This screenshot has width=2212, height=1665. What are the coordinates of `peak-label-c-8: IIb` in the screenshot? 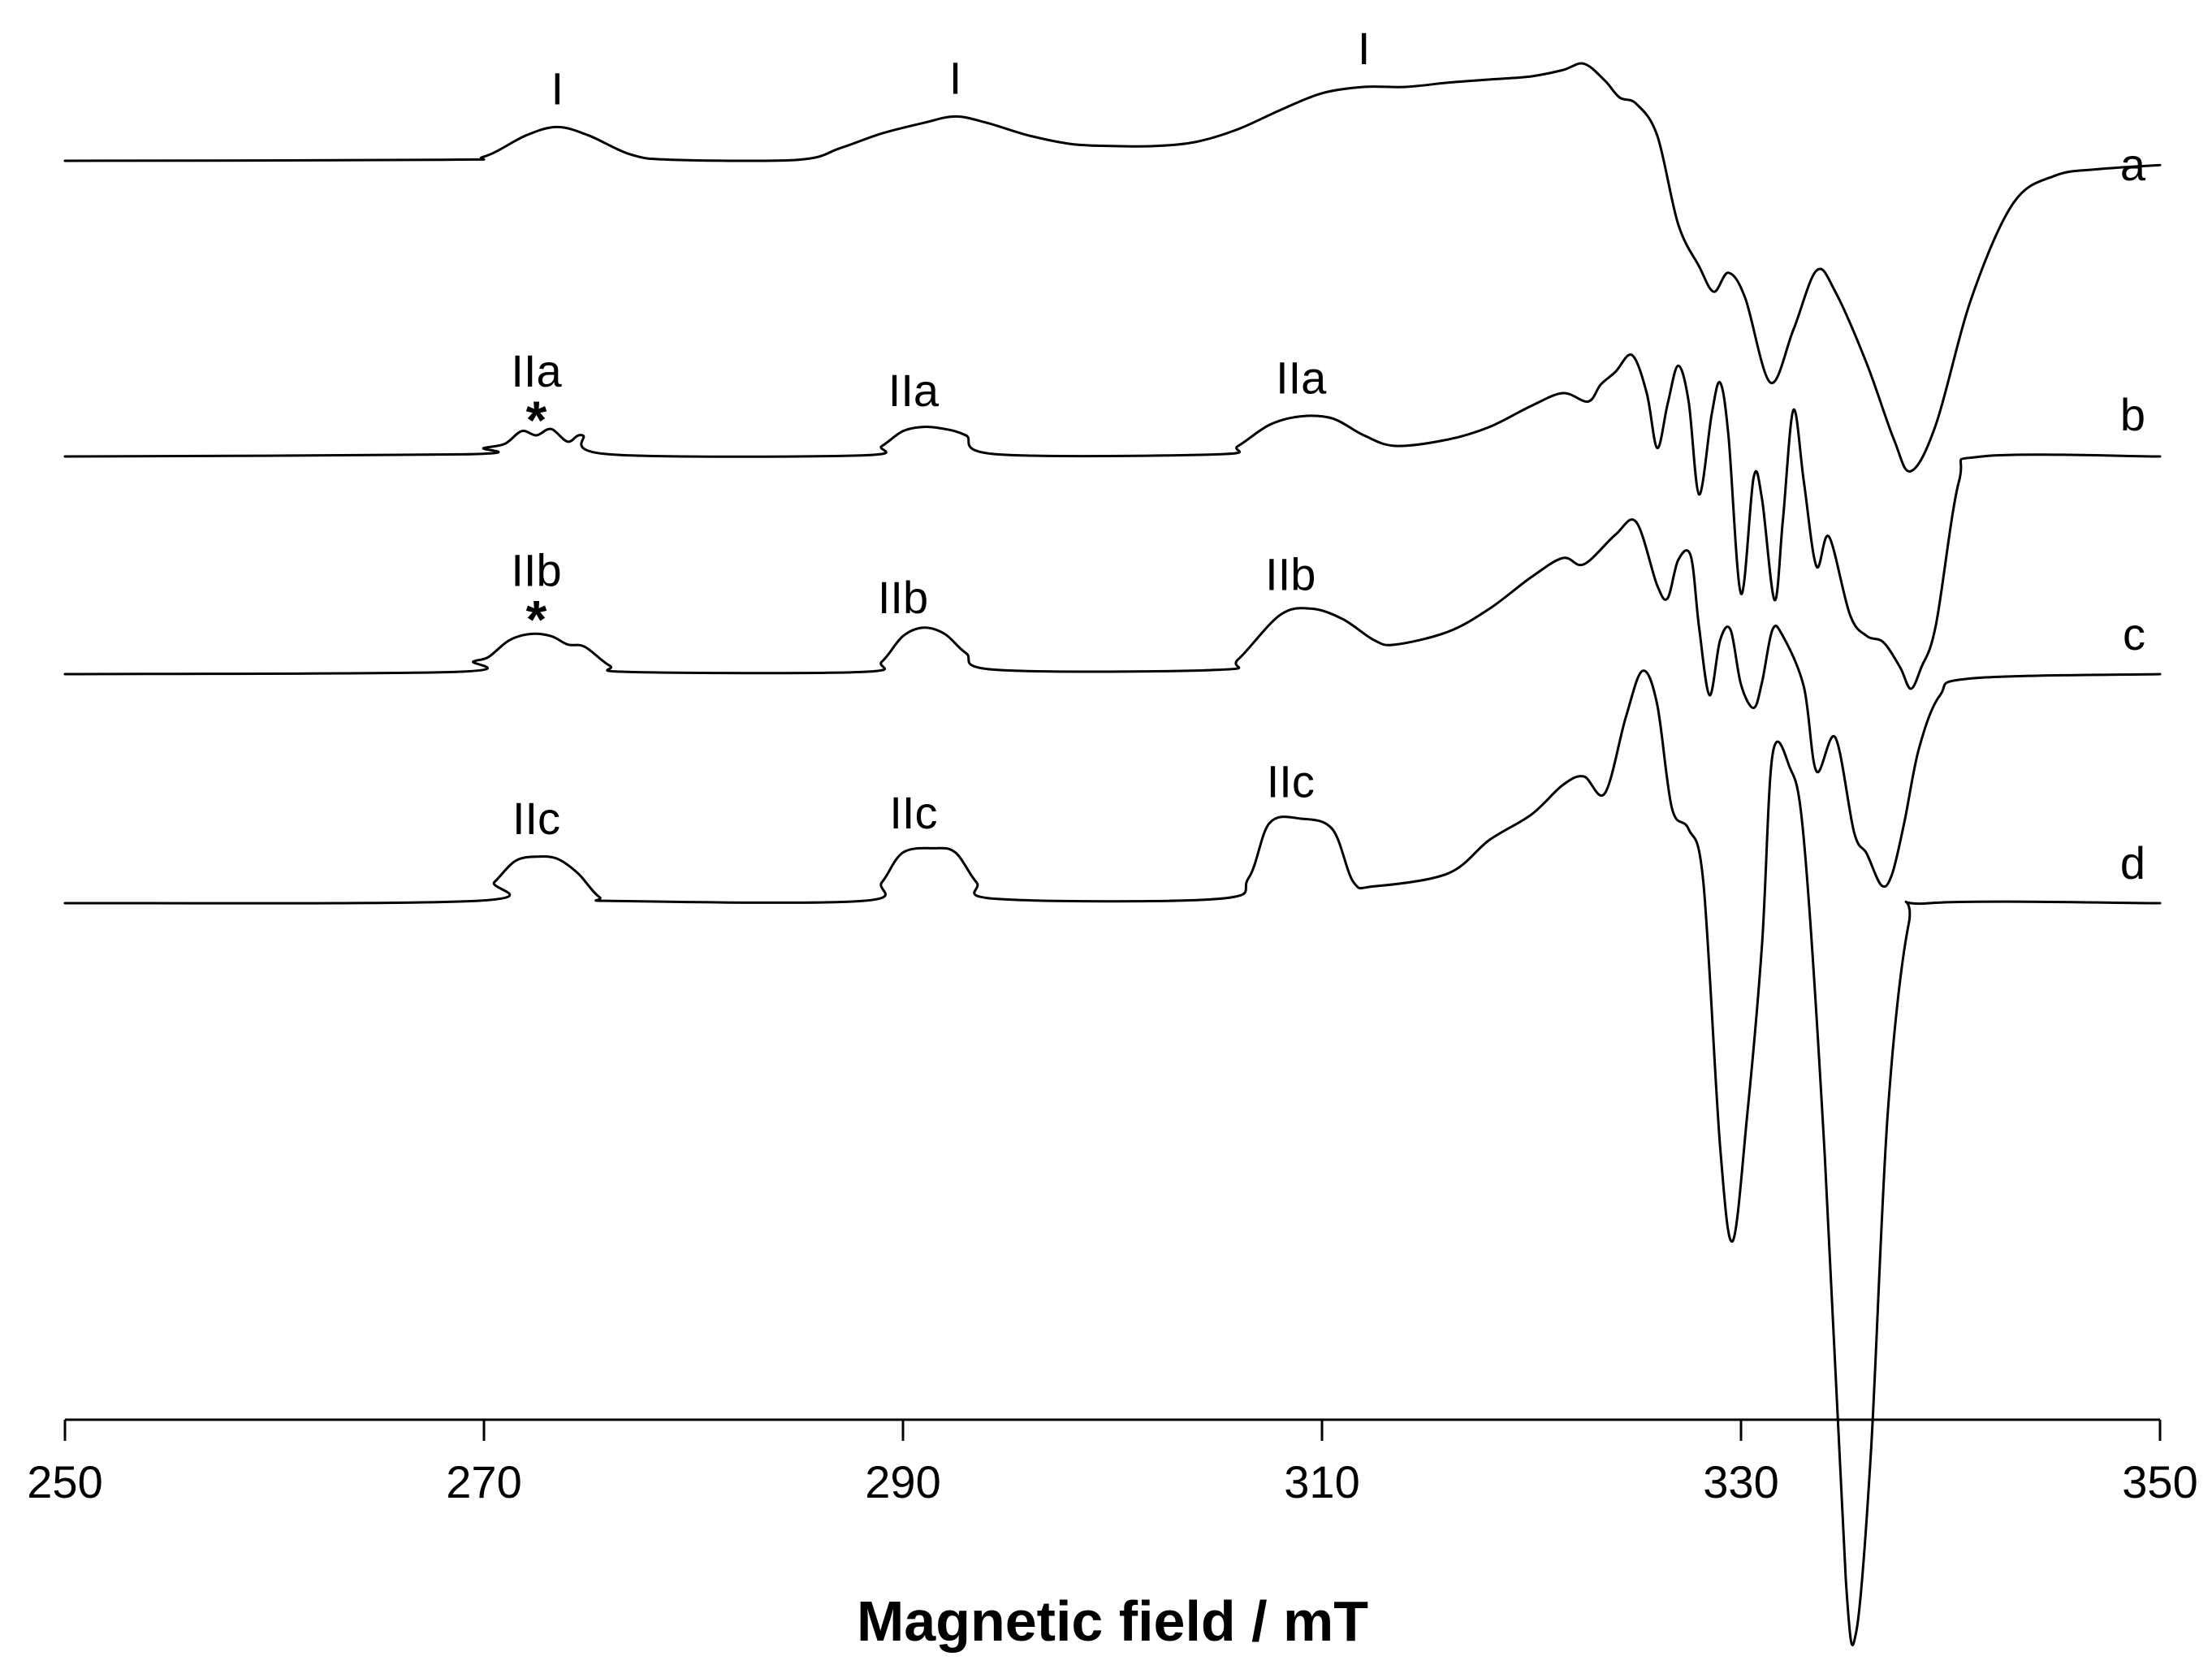 It's located at (1290, 574).